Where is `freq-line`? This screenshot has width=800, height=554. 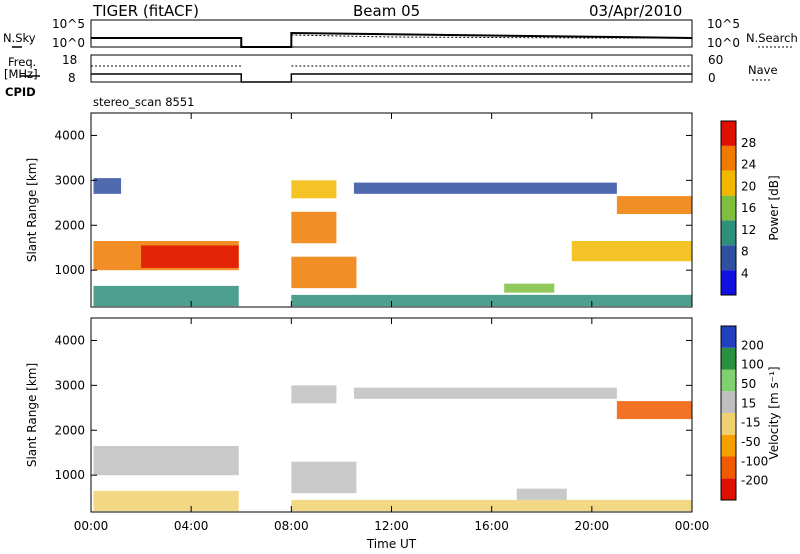 freq-line is located at coordinates (391, 78).